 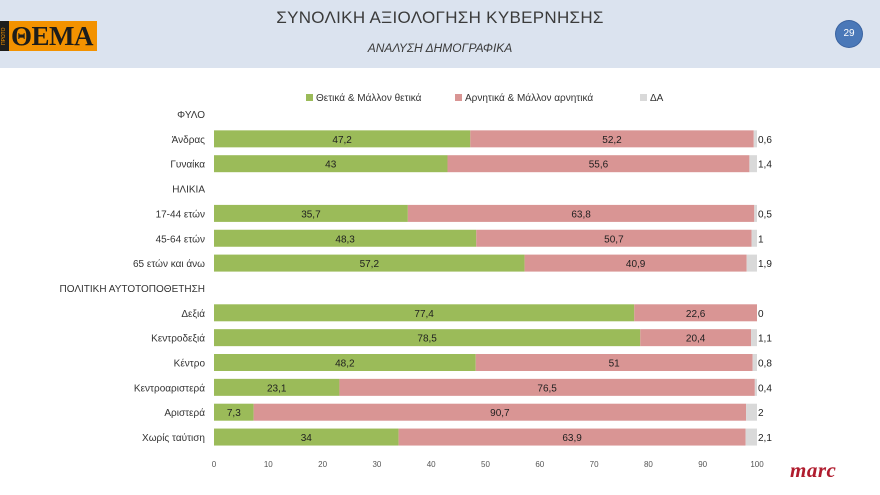 What do you see at coordinates (765, 438) in the screenshot?
I see `data-label: 2,1` at bounding box center [765, 438].